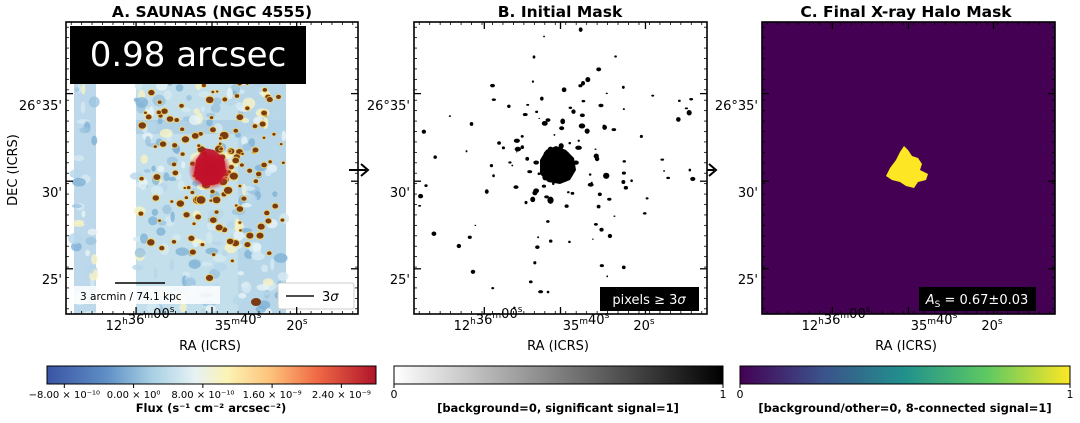  I want to click on panel-a-scalebar: 3 arcmin / 74.1 kpc, so click(145, 293).